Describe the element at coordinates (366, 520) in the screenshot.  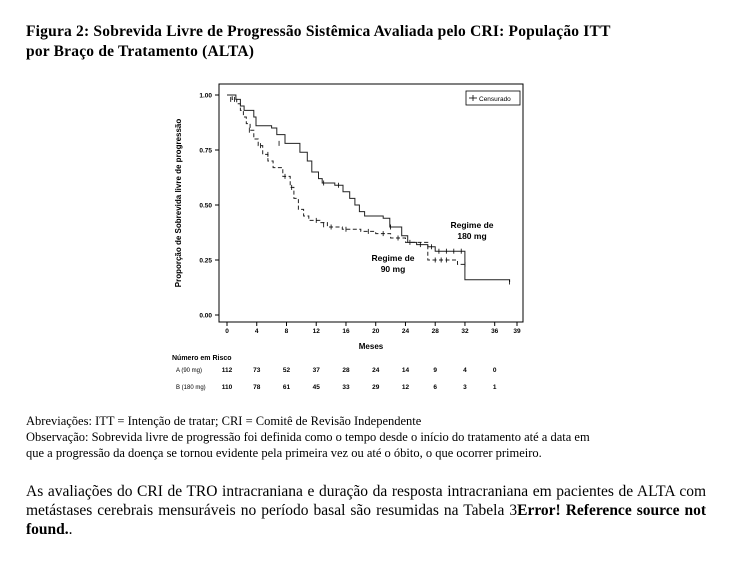
I see `reference-error: Error! Reference source not found.` at that location.